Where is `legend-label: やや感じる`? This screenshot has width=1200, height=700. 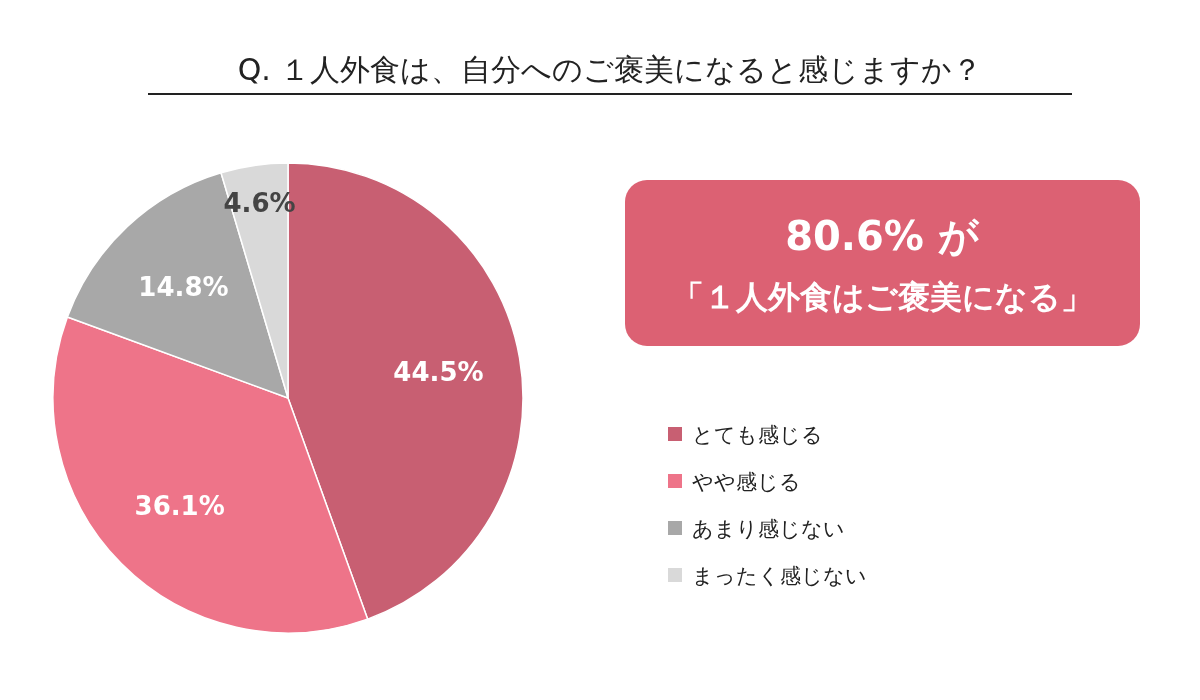 legend-label: やや感じる is located at coordinates (746, 482).